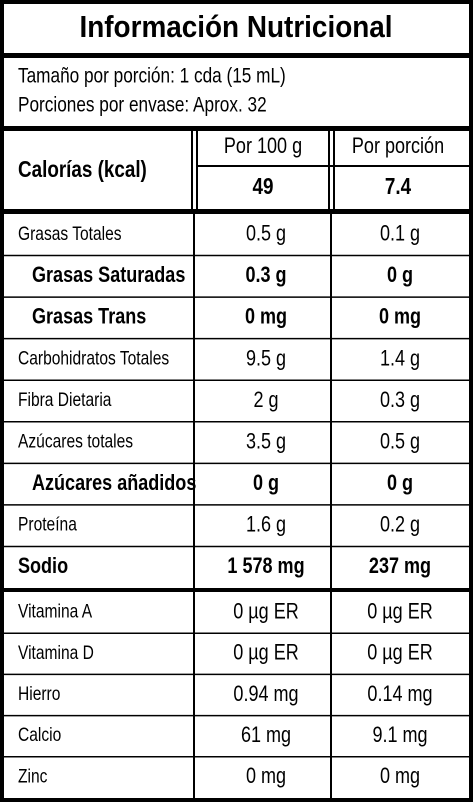 This screenshot has height=802, width=473. What do you see at coordinates (266, 442) in the screenshot?
I see `row-value: 3.5 g` at bounding box center [266, 442].